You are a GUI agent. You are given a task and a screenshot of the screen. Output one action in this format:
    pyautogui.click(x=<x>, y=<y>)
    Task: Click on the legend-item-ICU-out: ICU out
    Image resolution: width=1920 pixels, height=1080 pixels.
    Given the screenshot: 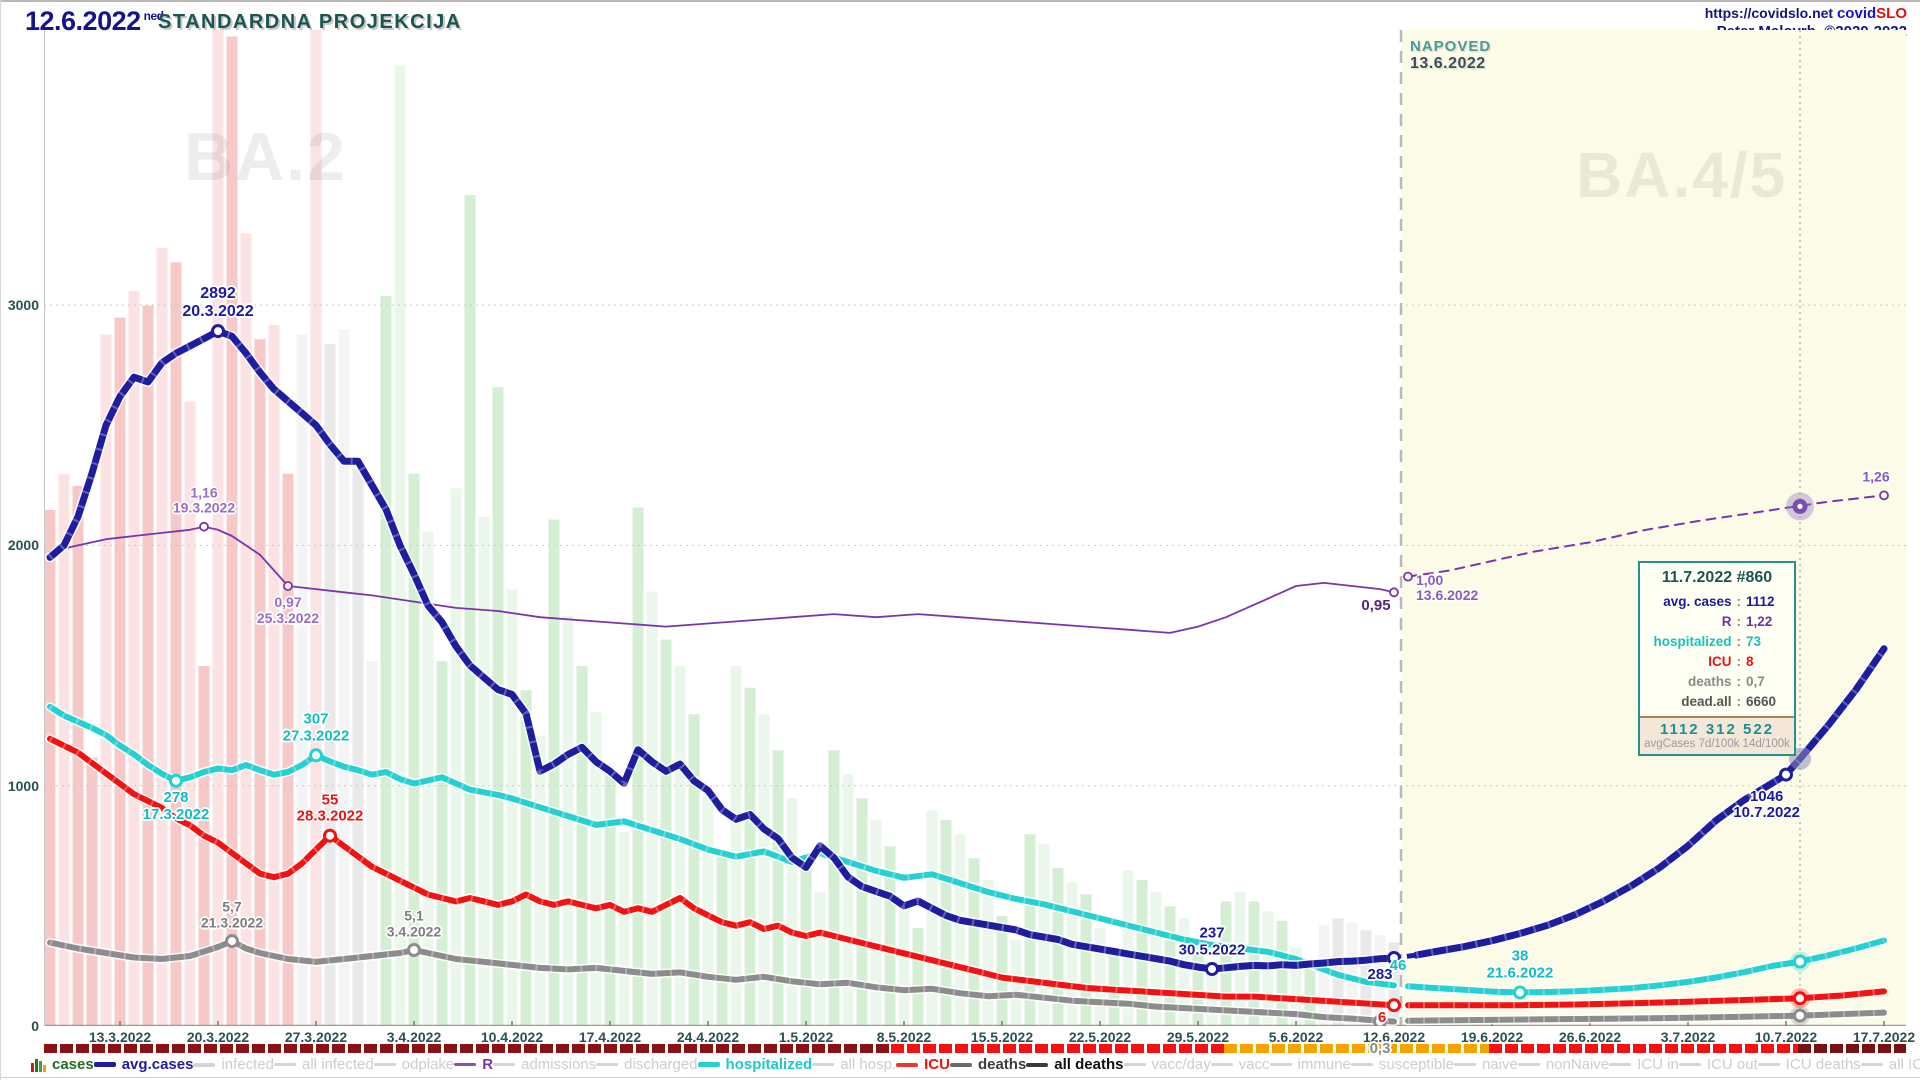 What is the action you would take?
    pyautogui.click(x=1718, y=1064)
    